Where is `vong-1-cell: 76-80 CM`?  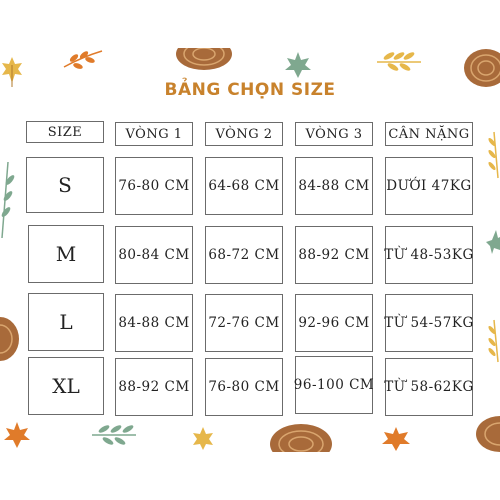 vong-1-cell: 76-80 CM is located at coordinates (154, 186).